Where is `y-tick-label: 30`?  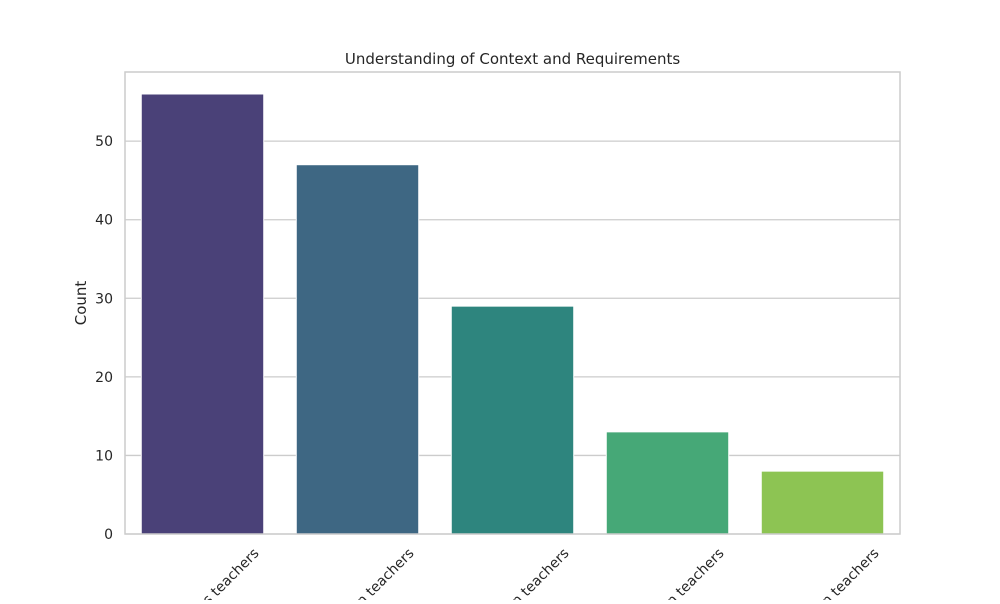 y-tick-label: 30 is located at coordinates (104, 299).